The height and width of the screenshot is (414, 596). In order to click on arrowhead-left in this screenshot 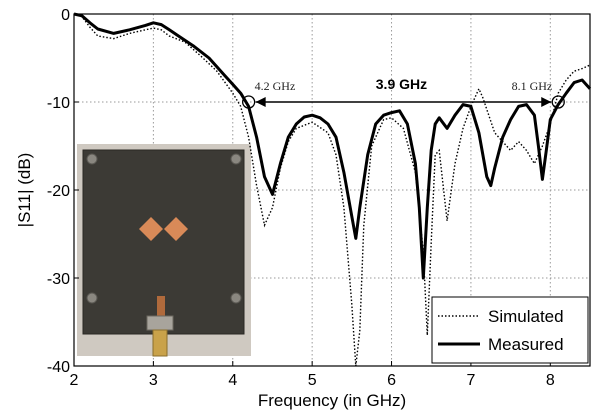, I will do `click(260, 102)`.